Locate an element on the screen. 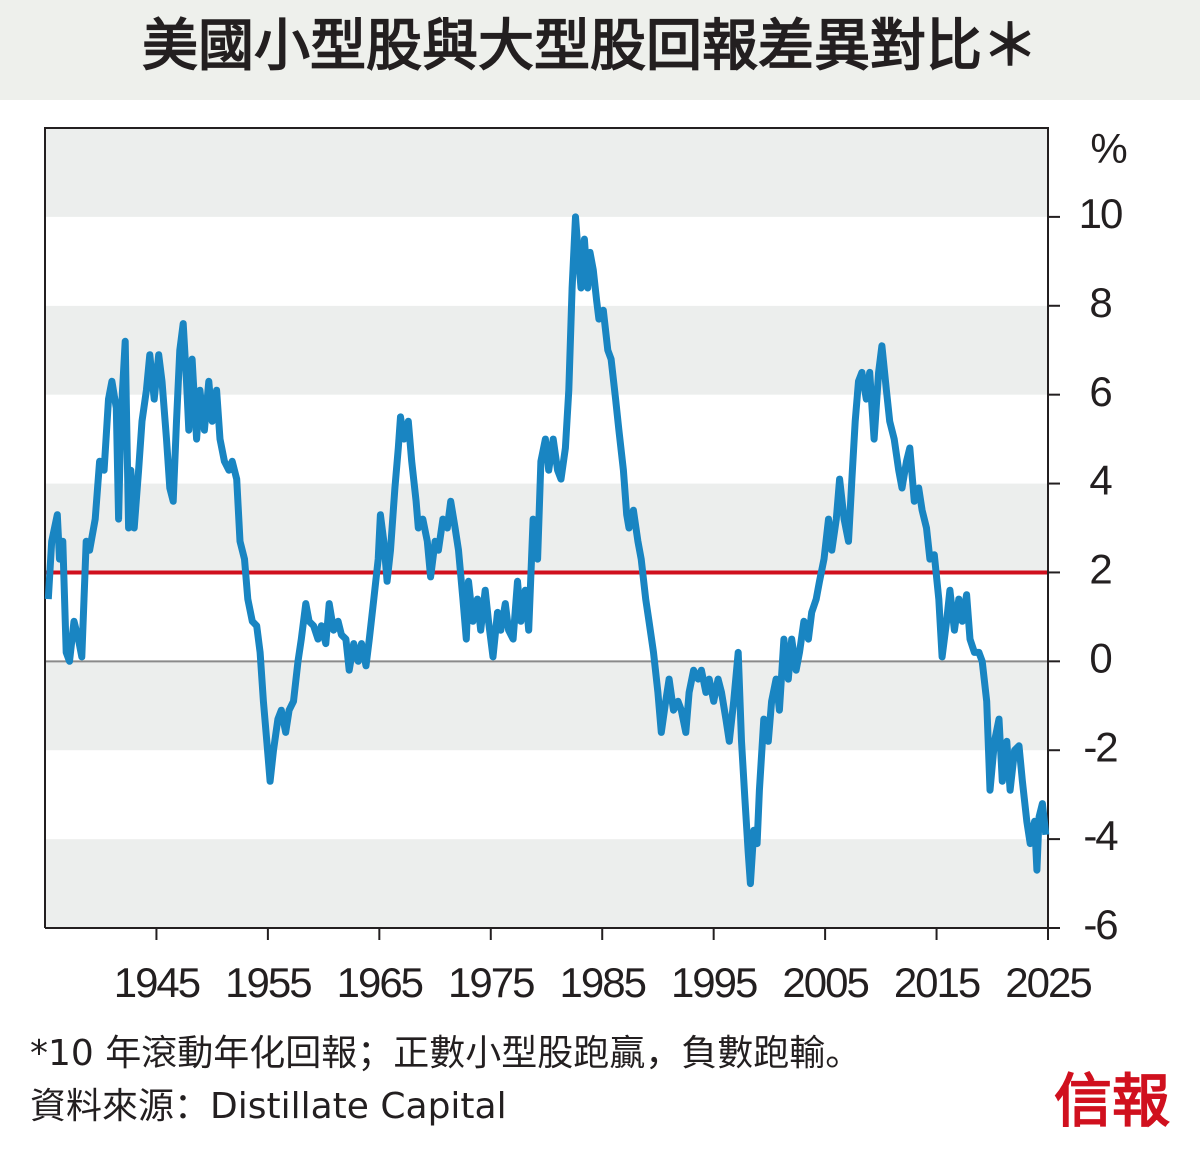  y-tick-label: 8 is located at coordinates (1100, 302).